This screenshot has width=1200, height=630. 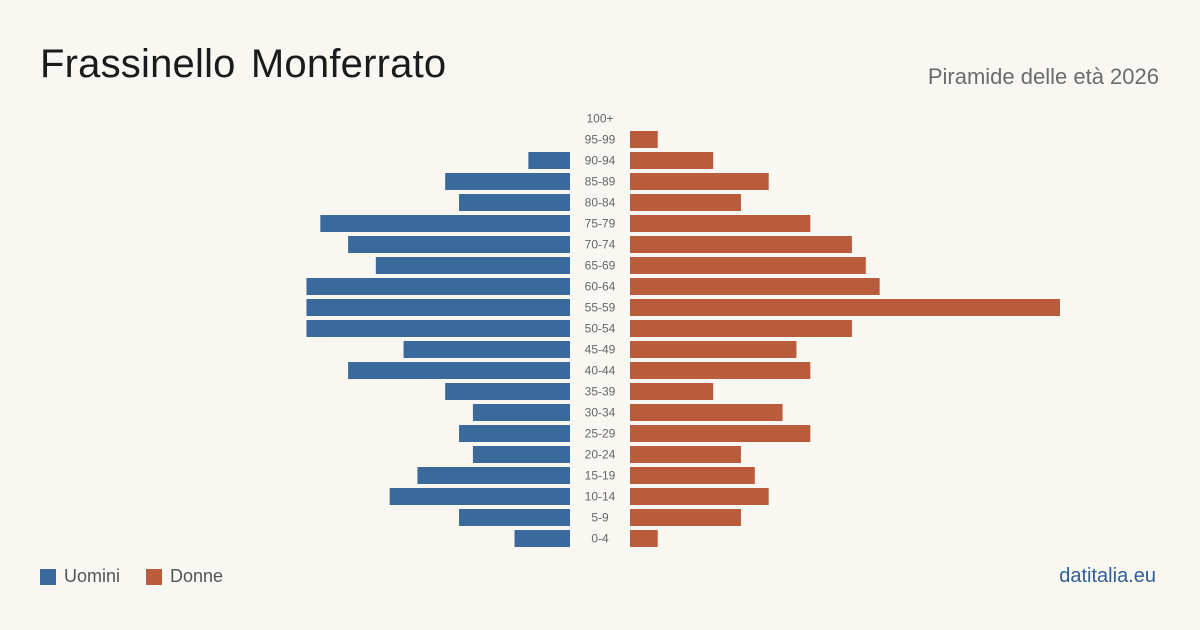 I want to click on age-label-30-34: 30-34, so click(x=600, y=413).